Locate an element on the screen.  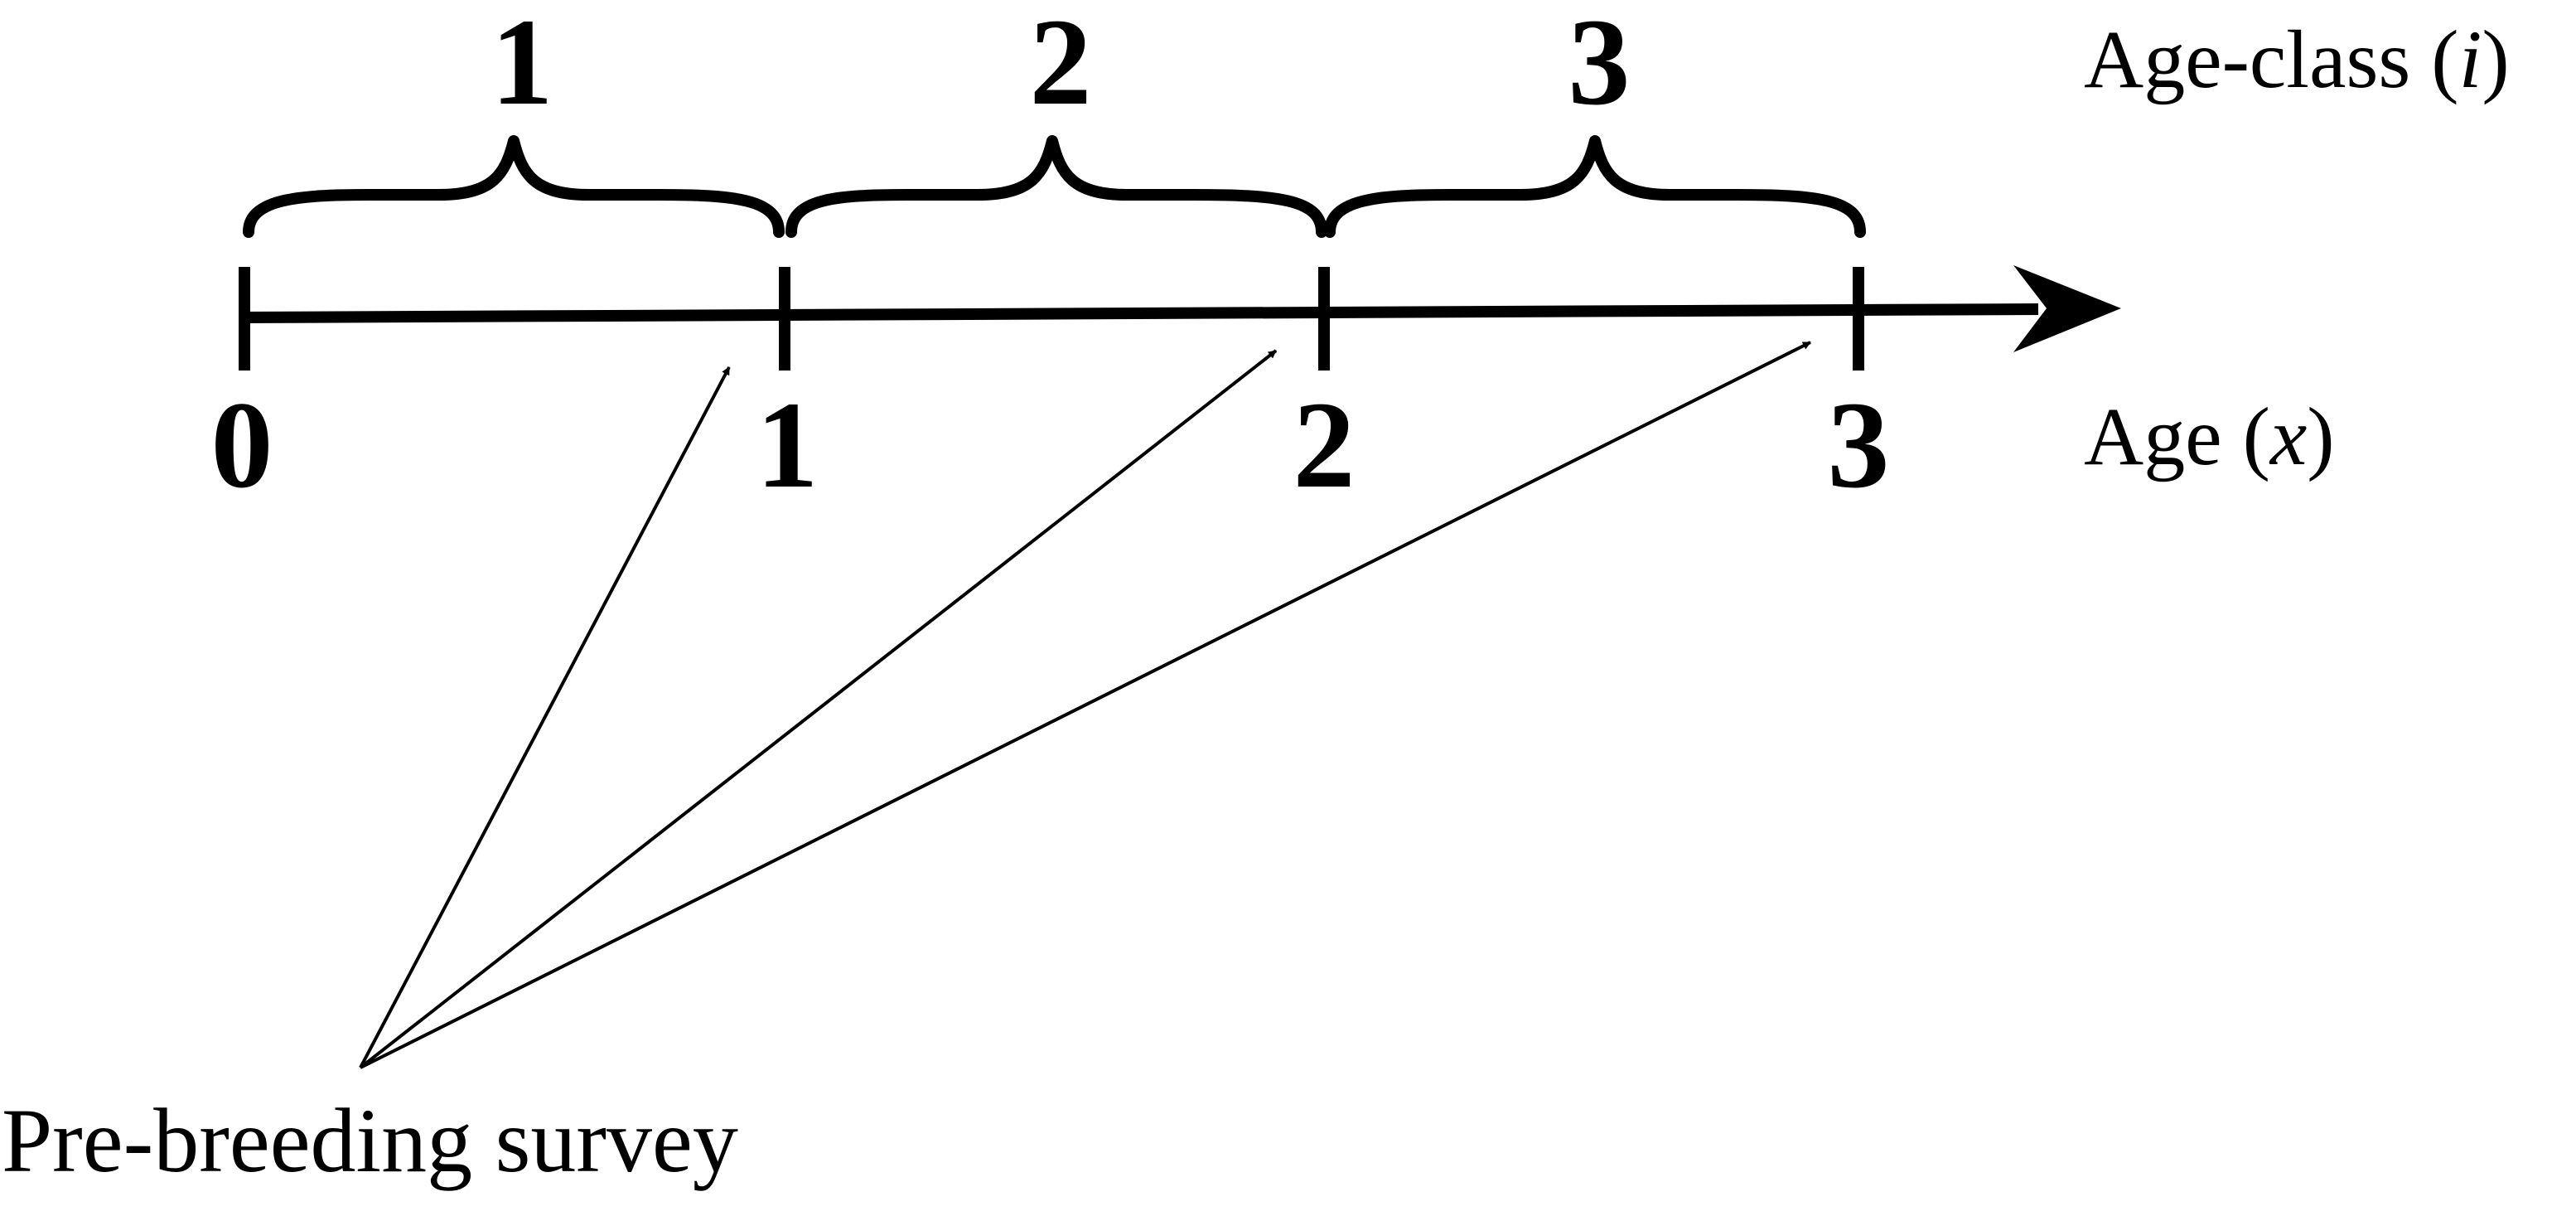
age-title: Age (x) is located at coordinates (2209, 436).